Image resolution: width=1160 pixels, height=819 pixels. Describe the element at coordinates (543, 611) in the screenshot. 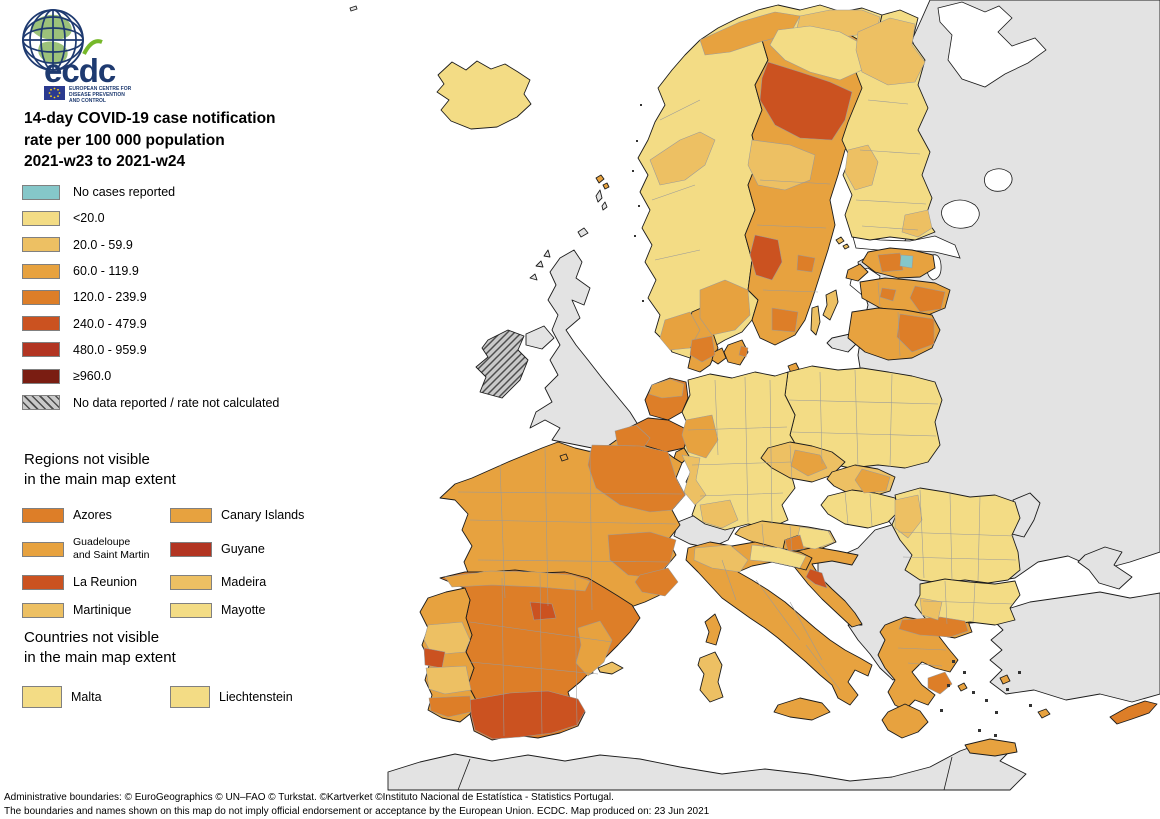

I see `patch-navarra-spot` at that location.